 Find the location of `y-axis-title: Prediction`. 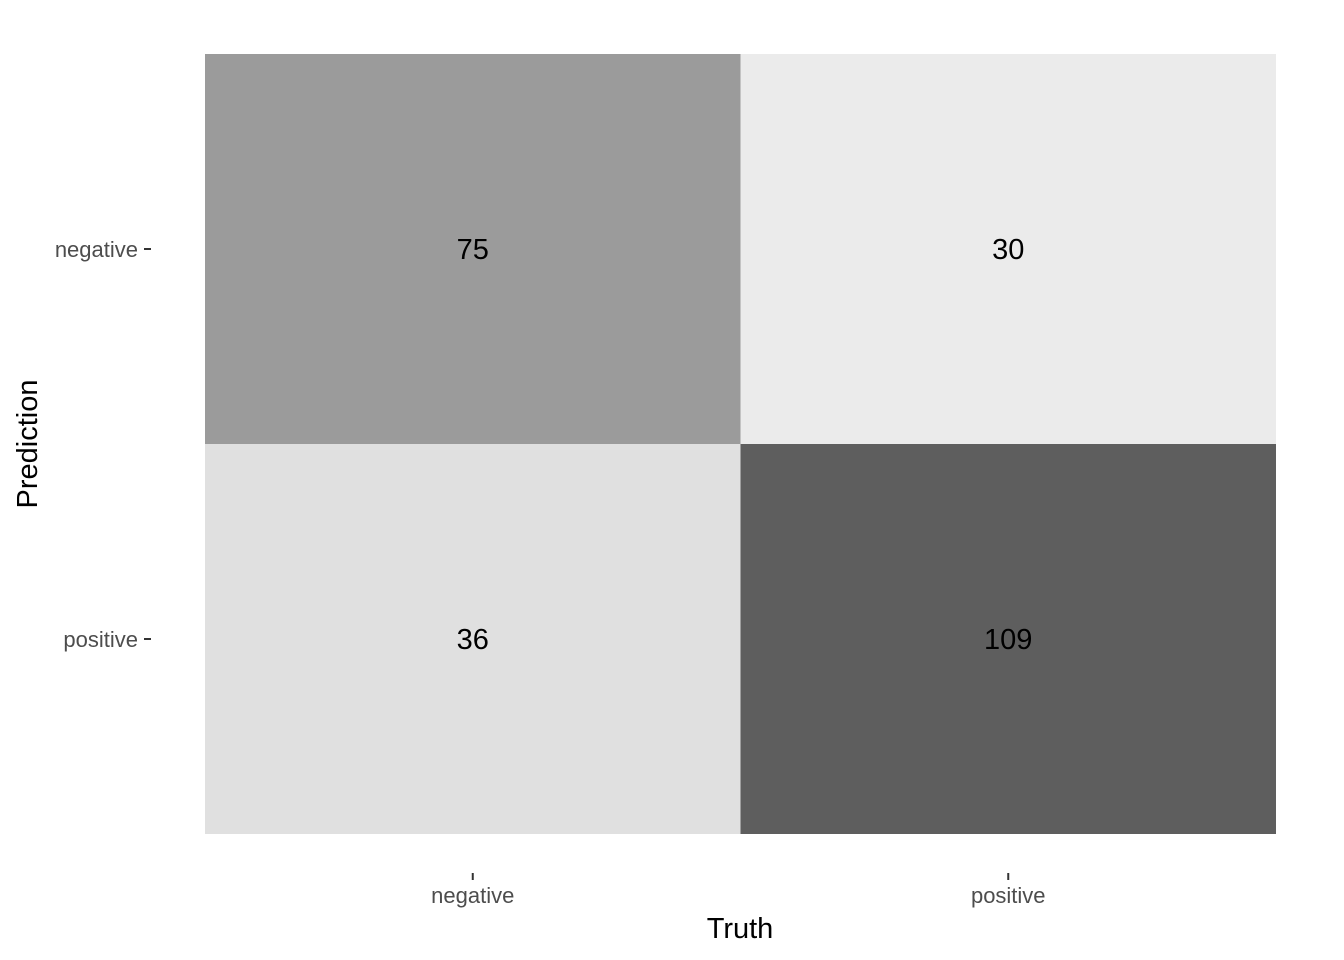

y-axis-title: Prediction is located at coordinates (28, 444).